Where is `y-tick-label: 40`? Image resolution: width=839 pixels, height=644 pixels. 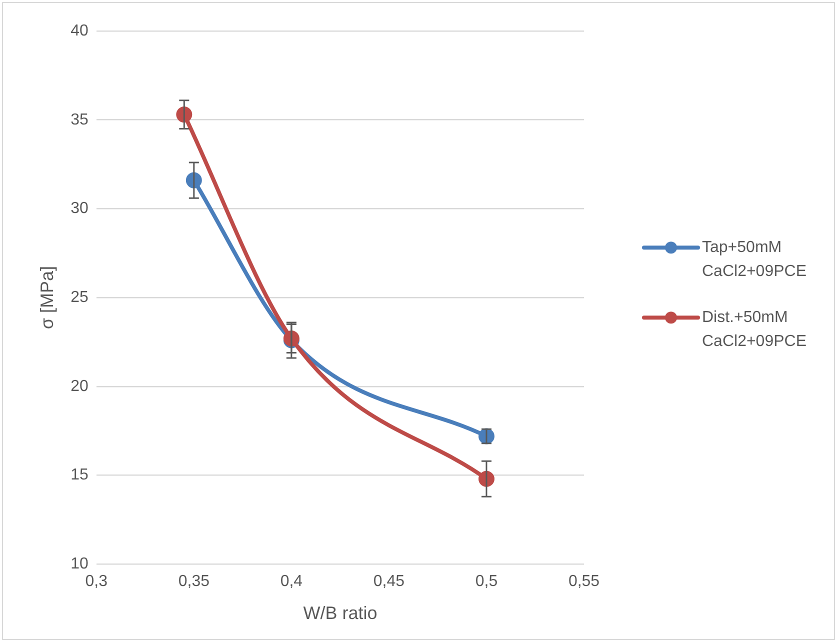 y-tick-label: 40 is located at coordinates (79, 31).